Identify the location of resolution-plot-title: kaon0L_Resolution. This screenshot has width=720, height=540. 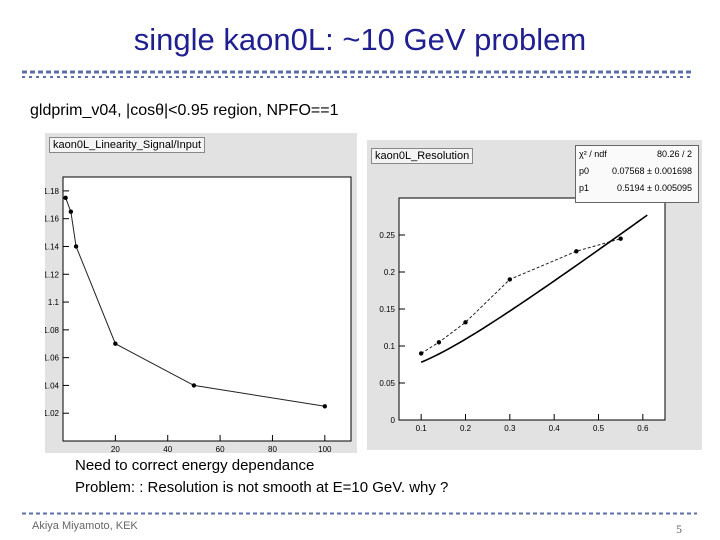
(422, 156).